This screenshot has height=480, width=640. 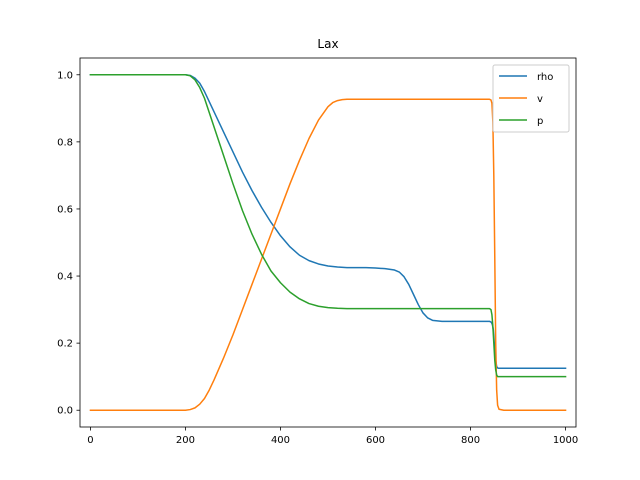 I want to click on y-tick-label: 0.0, so click(x=65, y=411).